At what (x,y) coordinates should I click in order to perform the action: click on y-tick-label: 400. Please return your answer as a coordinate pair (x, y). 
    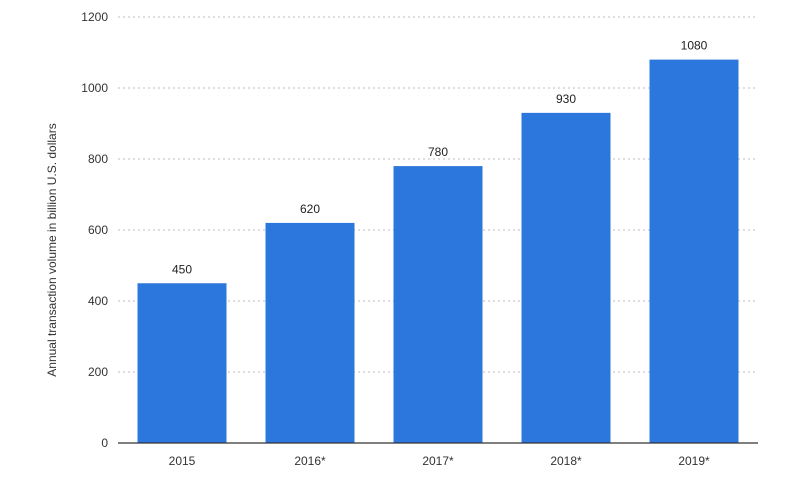
    Looking at the image, I should click on (98, 301).